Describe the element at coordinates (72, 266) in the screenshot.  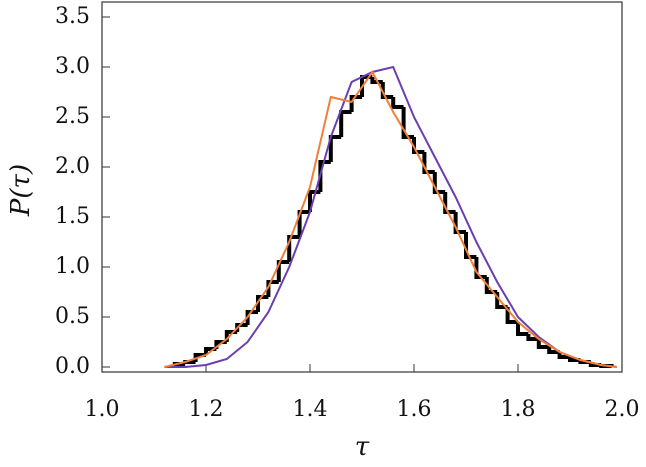
I see `y-tick-label: 1.0` at that location.